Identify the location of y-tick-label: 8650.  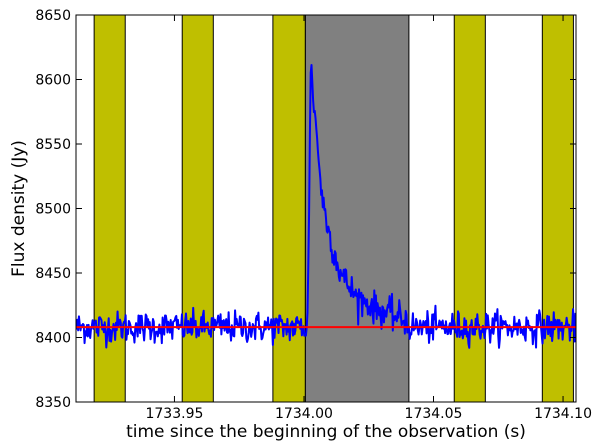
(53, 16).